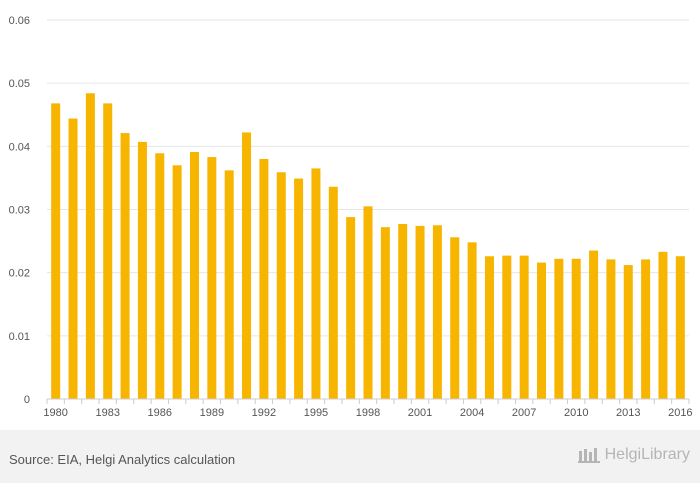 The height and width of the screenshot is (483, 700). Describe the element at coordinates (680, 327) in the screenshot. I see `bar-2016` at that location.